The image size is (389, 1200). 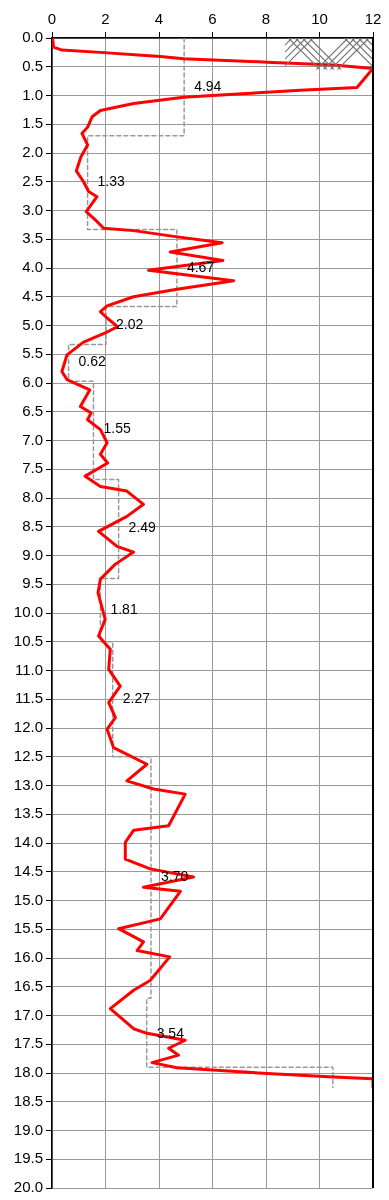 What do you see at coordinates (136, 698) in the screenshot?
I see `annotation: 2.27` at bounding box center [136, 698].